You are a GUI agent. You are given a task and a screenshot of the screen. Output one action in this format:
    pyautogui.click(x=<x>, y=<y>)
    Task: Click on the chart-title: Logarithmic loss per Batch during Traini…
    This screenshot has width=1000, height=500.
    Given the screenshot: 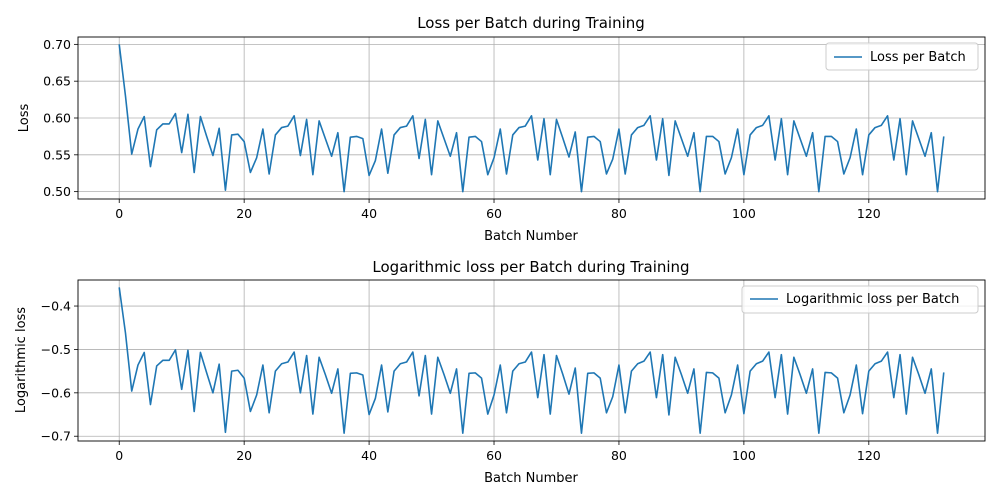 What is the action you would take?
    pyautogui.click(x=530, y=267)
    